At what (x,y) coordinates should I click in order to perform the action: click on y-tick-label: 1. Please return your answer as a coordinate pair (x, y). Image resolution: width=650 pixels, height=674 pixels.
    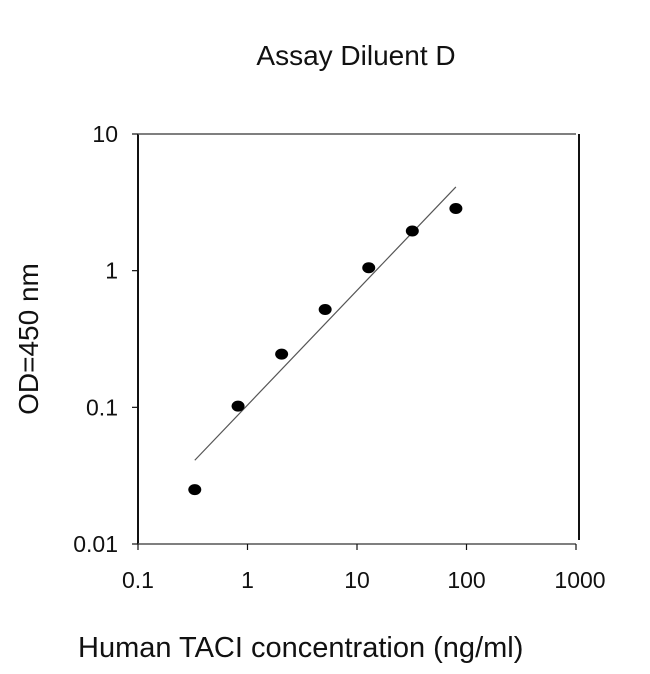
    Looking at the image, I should click on (111, 271).